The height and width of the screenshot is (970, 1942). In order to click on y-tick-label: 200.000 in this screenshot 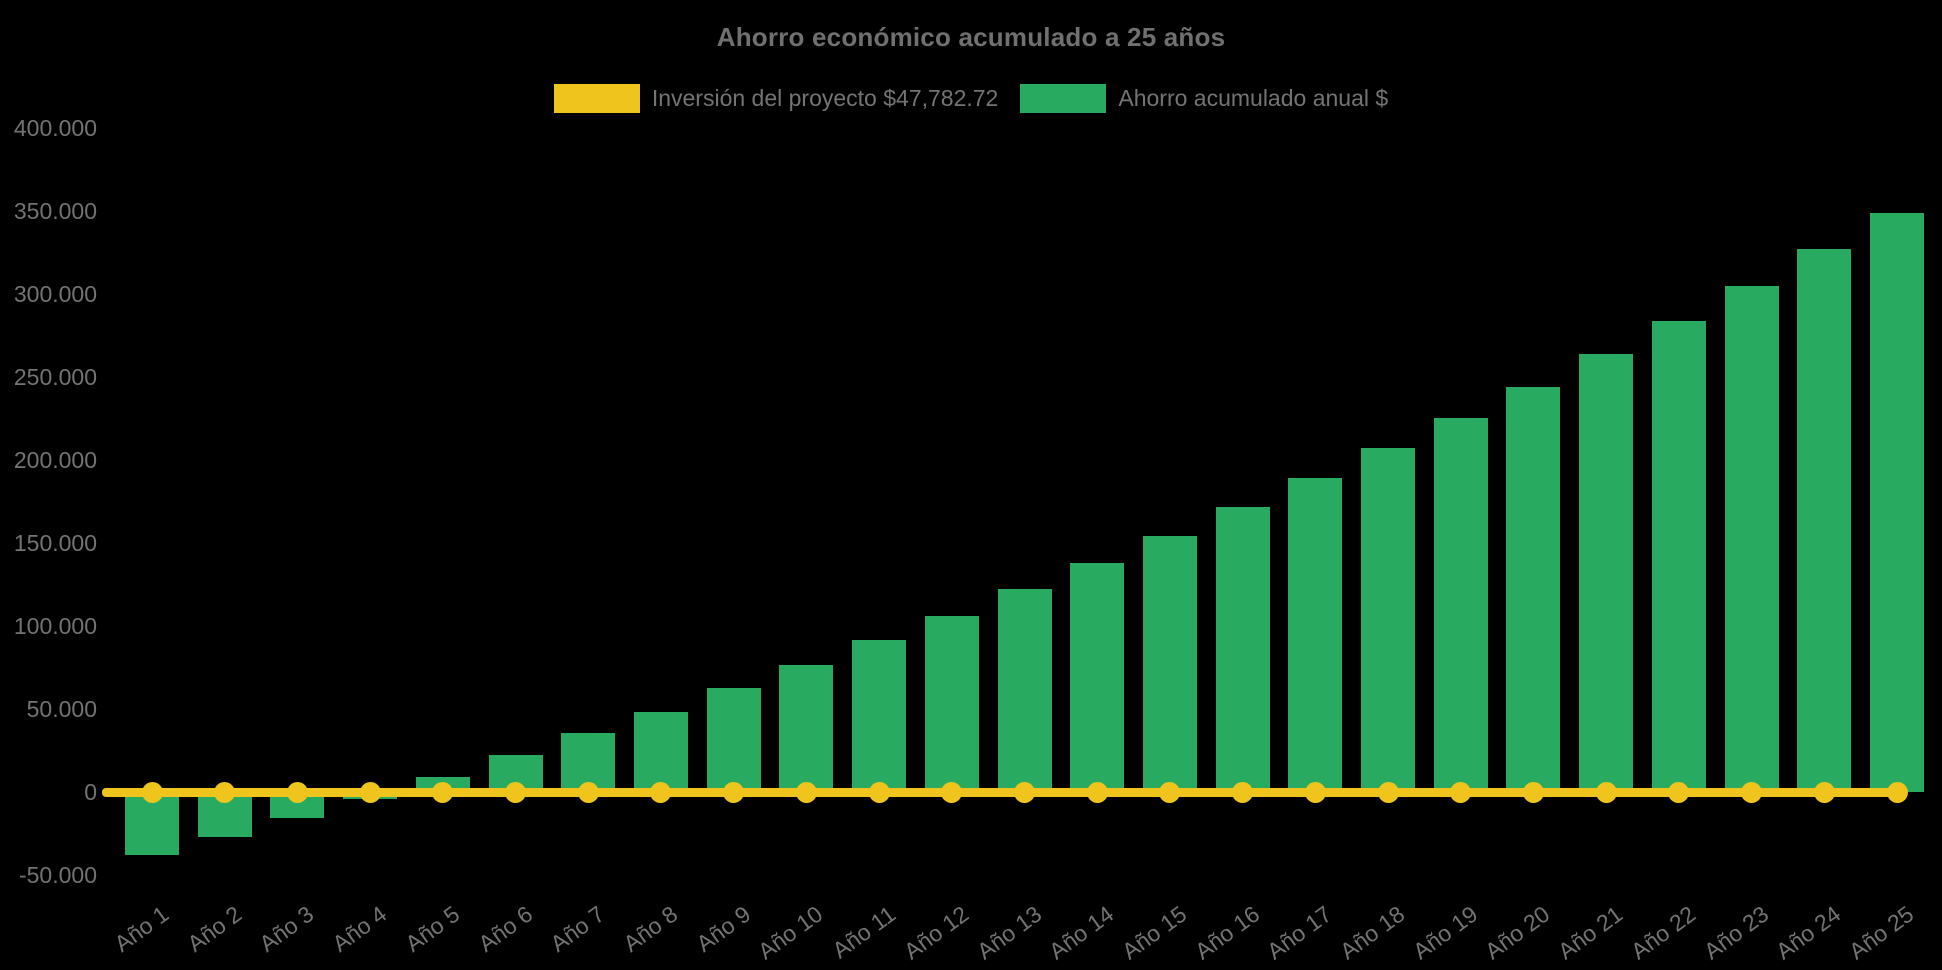, I will do `click(55, 460)`.